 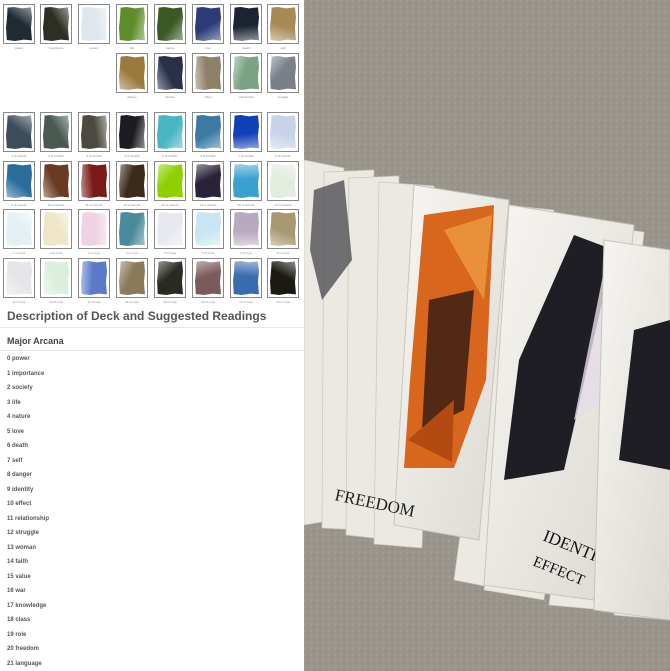 I want to click on thumbnail-caption: 7 of cups, so click(x=246, y=253).